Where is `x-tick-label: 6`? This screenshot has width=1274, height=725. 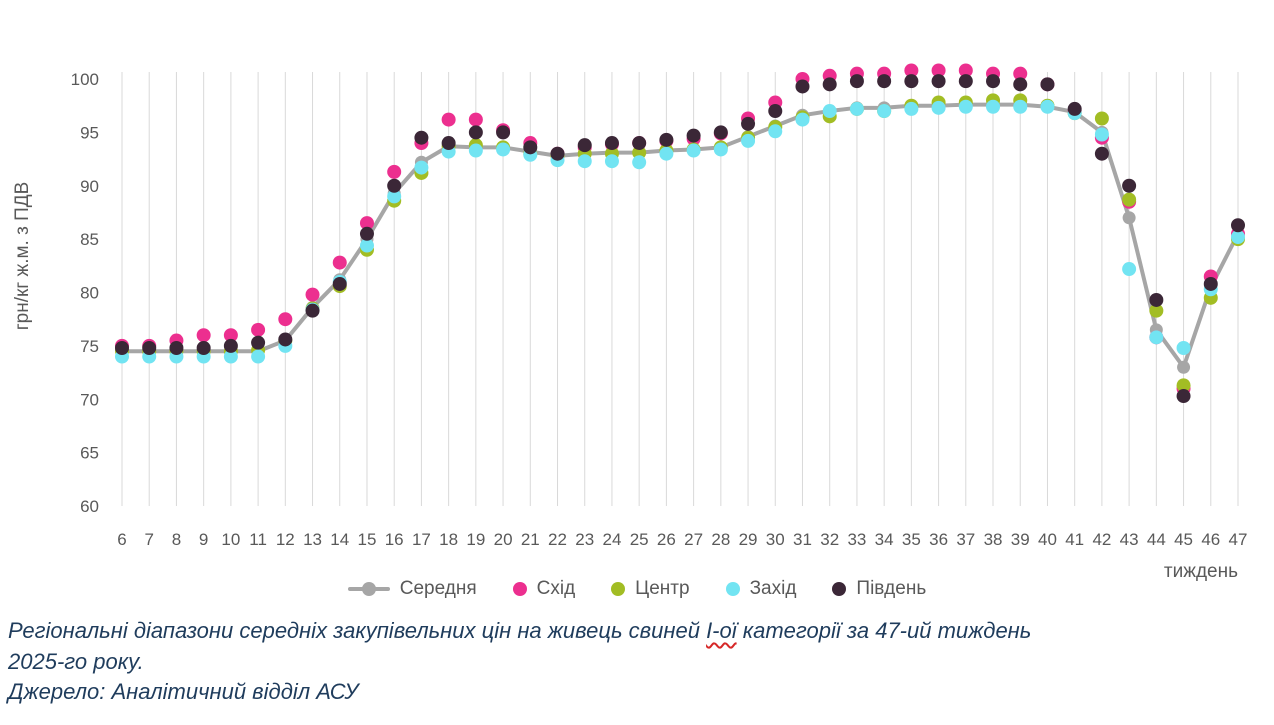
x-tick-label: 6 is located at coordinates (121, 539).